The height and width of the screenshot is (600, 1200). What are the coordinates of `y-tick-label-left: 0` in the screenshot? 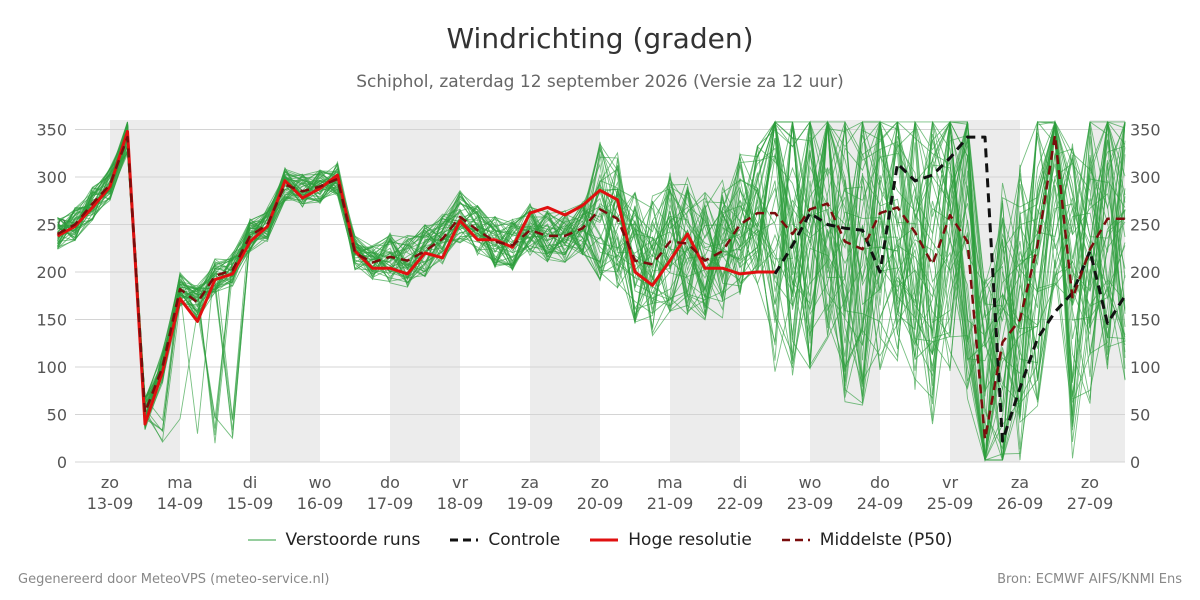 It's located at (62, 462).